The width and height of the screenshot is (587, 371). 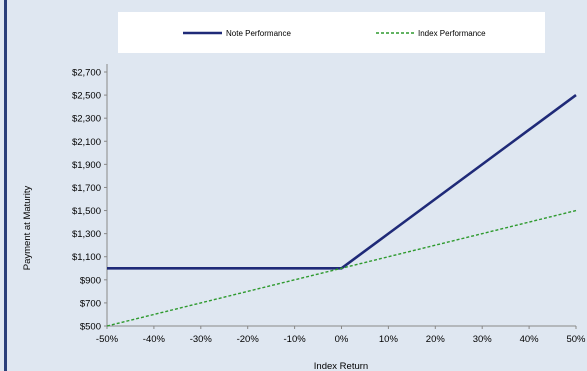 What do you see at coordinates (389, 339) in the screenshot?
I see `x-tick-label: 10%` at bounding box center [389, 339].